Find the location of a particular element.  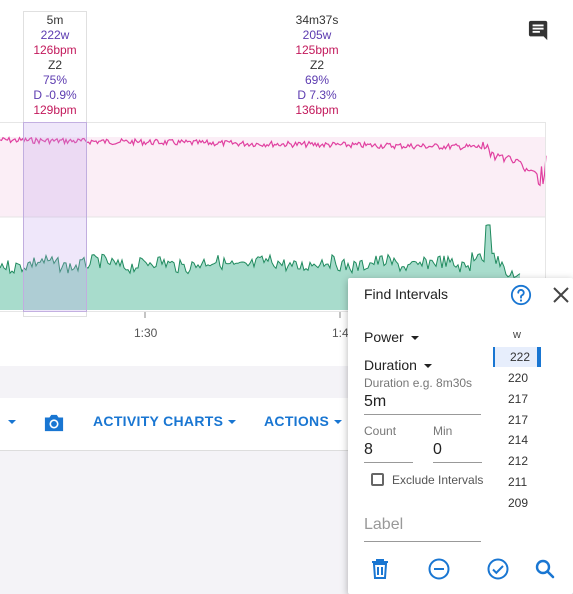

min-field: 0 is located at coordinates (437, 449).